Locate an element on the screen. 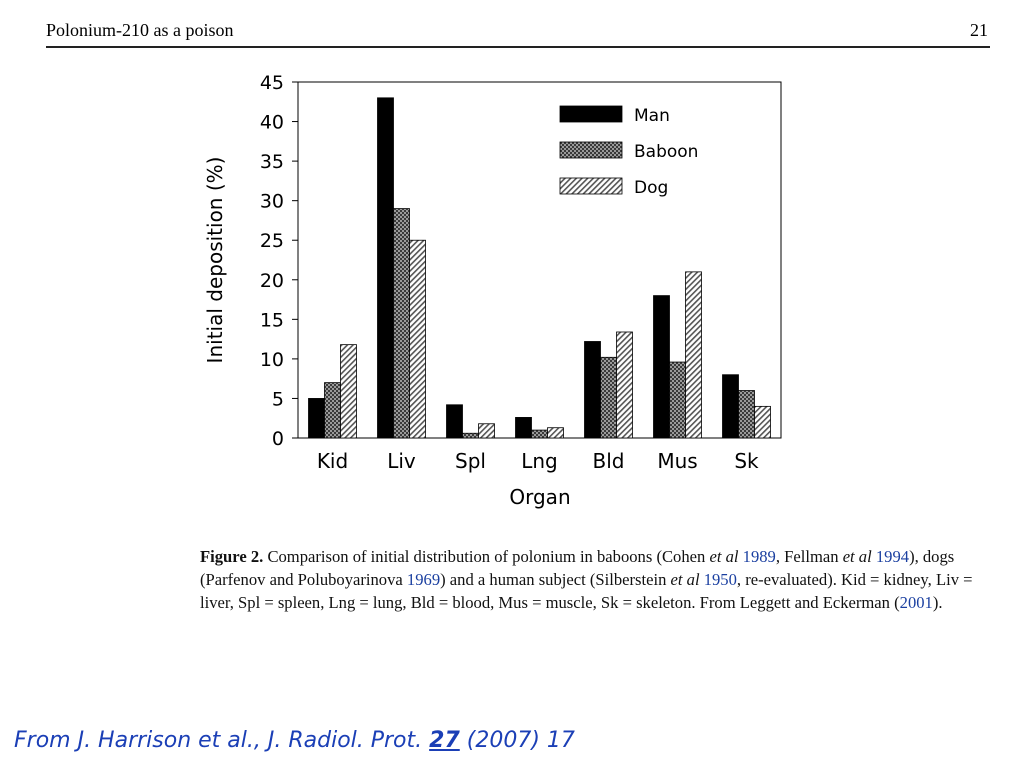 This screenshot has height=768, width=1024. legend-label-baboon: Baboon is located at coordinates (666, 152).